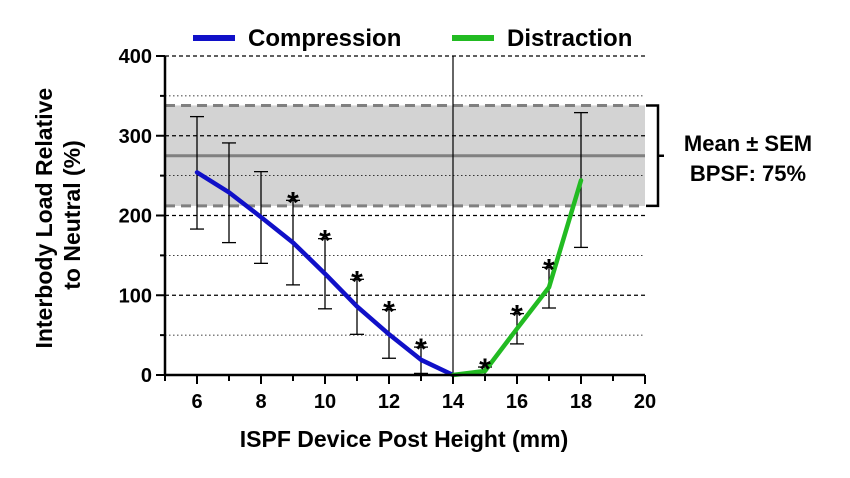 This screenshot has width=850, height=478. I want to click on series-line-compression, so click(325, 274).